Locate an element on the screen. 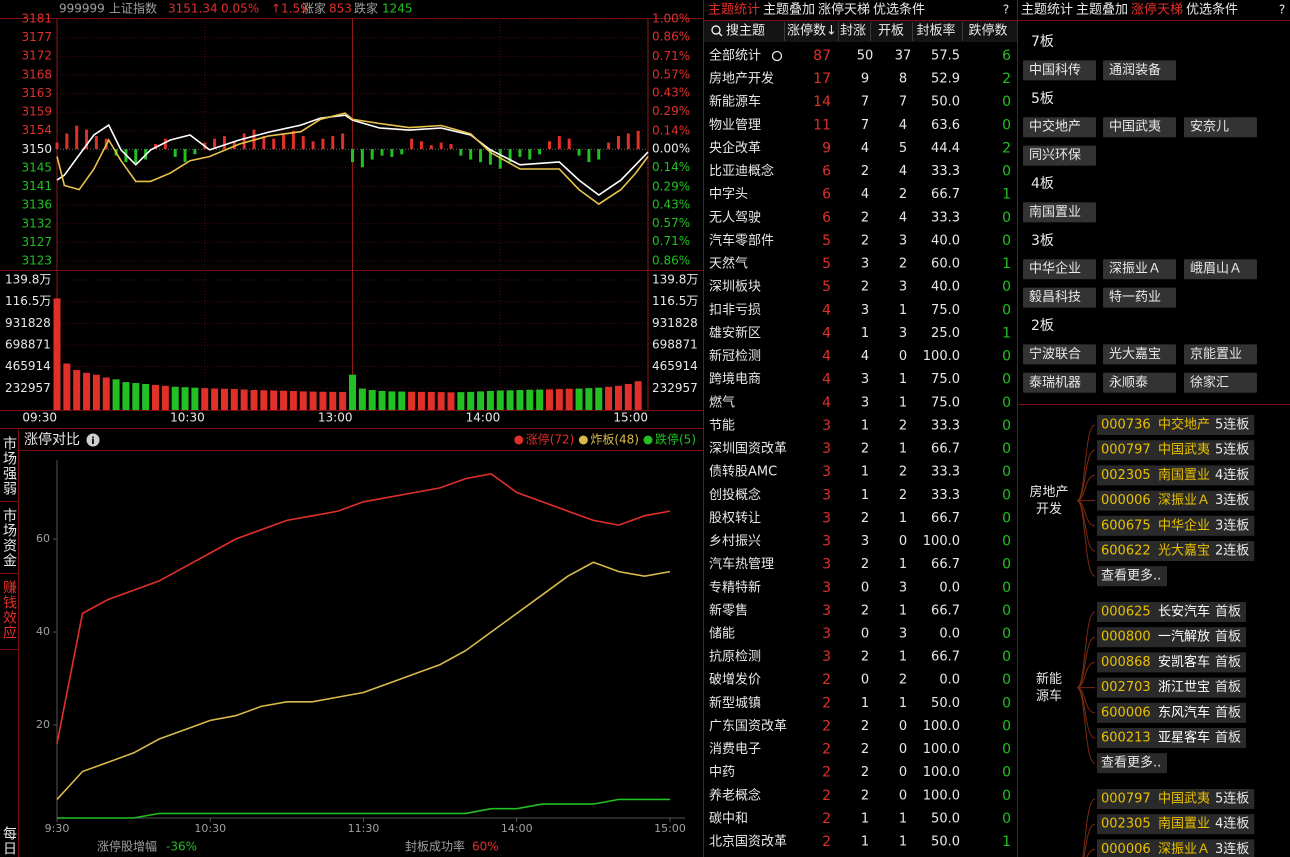 This screenshot has width=1290, height=857. stock-button-label: 宁波联合 is located at coordinates (1055, 354).